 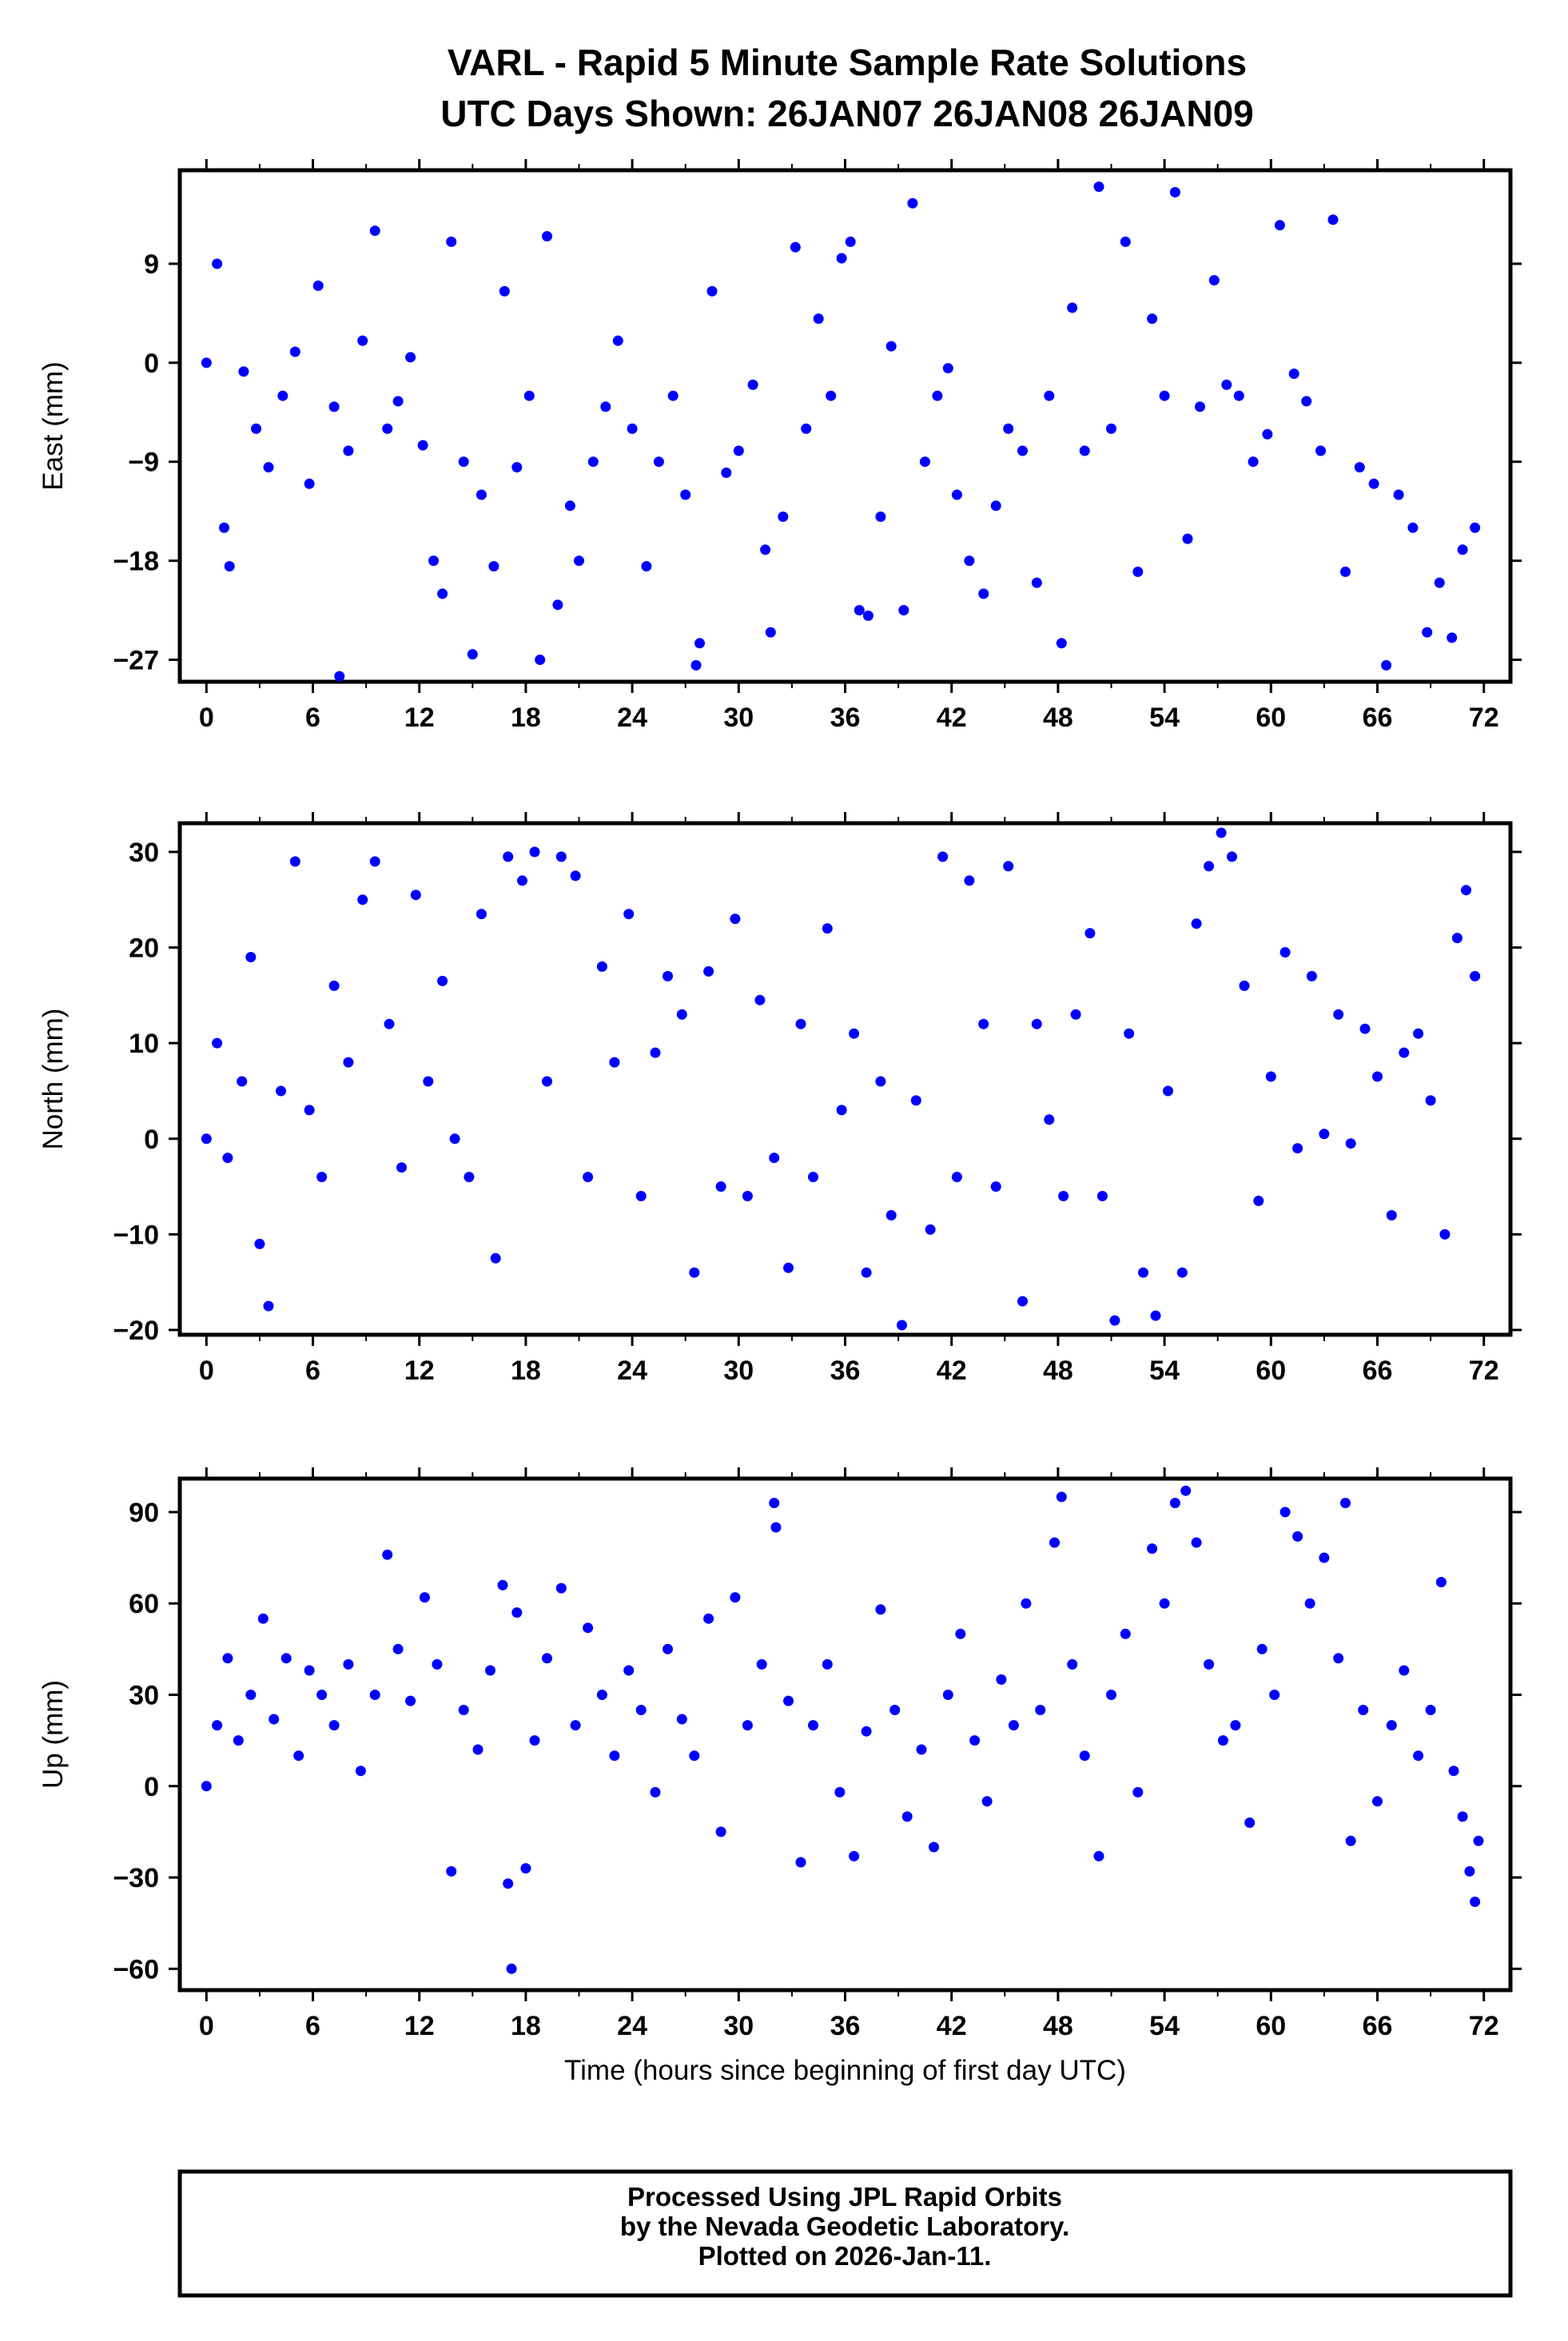 I want to click on east-y-tick-label: −18, so click(x=136, y=562).